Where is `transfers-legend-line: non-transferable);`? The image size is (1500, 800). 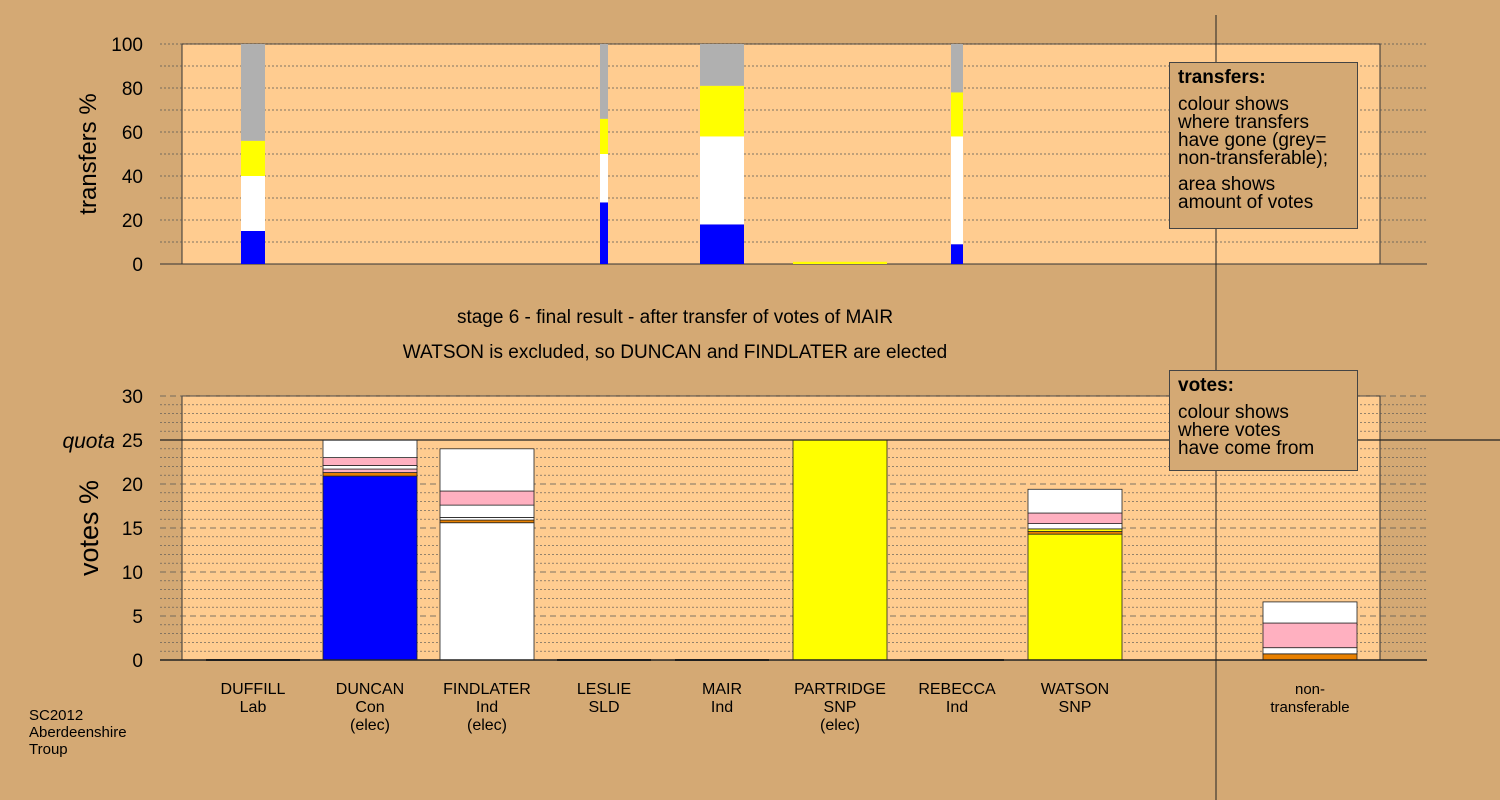 transfers-legend-line: non-transferable); is located at coordinates (1253, 158).